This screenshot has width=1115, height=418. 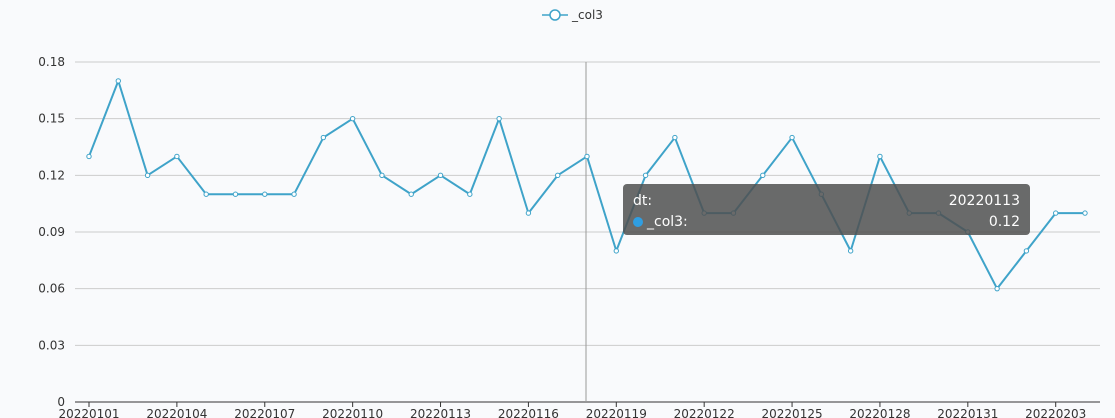 I want to click on legend: _col3, so click(x=572, y=15).